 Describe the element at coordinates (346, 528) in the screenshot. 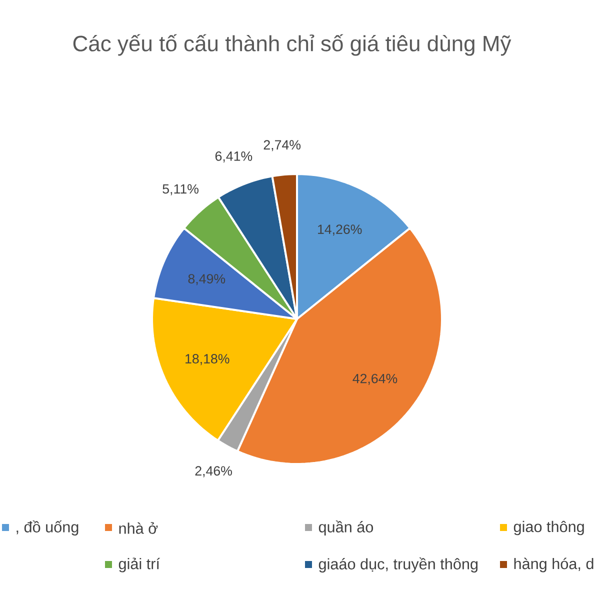

I see `legend-label: quần áo` at that location.